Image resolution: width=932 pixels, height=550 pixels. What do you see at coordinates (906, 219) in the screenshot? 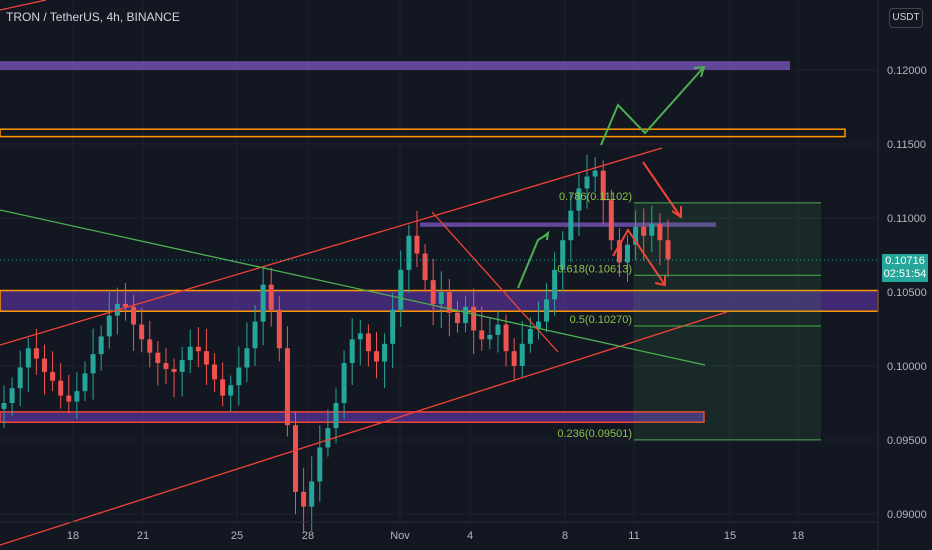
I see `y-tick-label: 0.11000` at bounding box center [906, 219].